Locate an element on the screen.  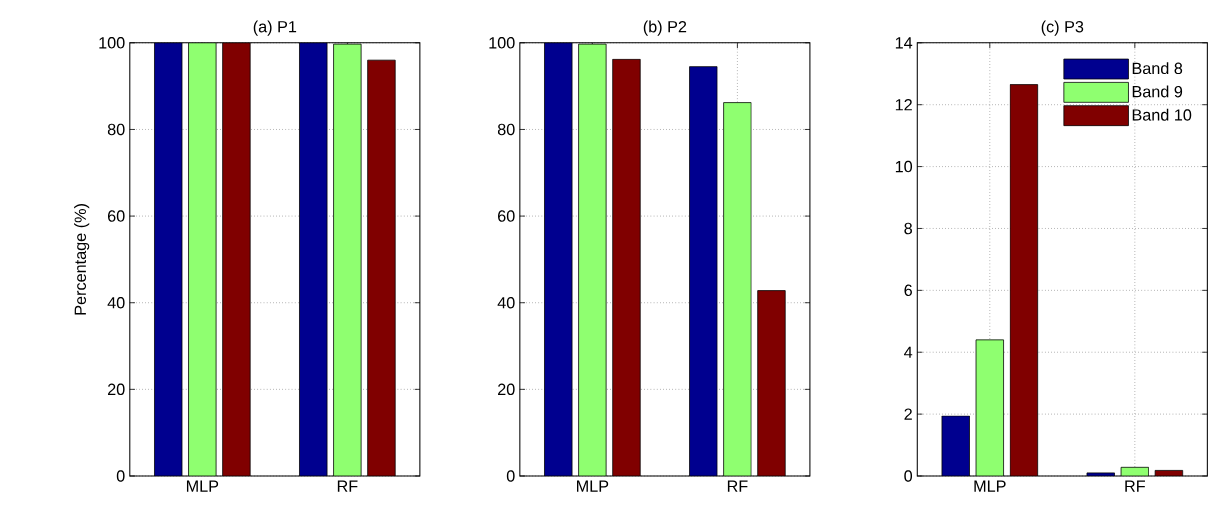
y-tick-label: 8 is located at coordinates (908, 228).